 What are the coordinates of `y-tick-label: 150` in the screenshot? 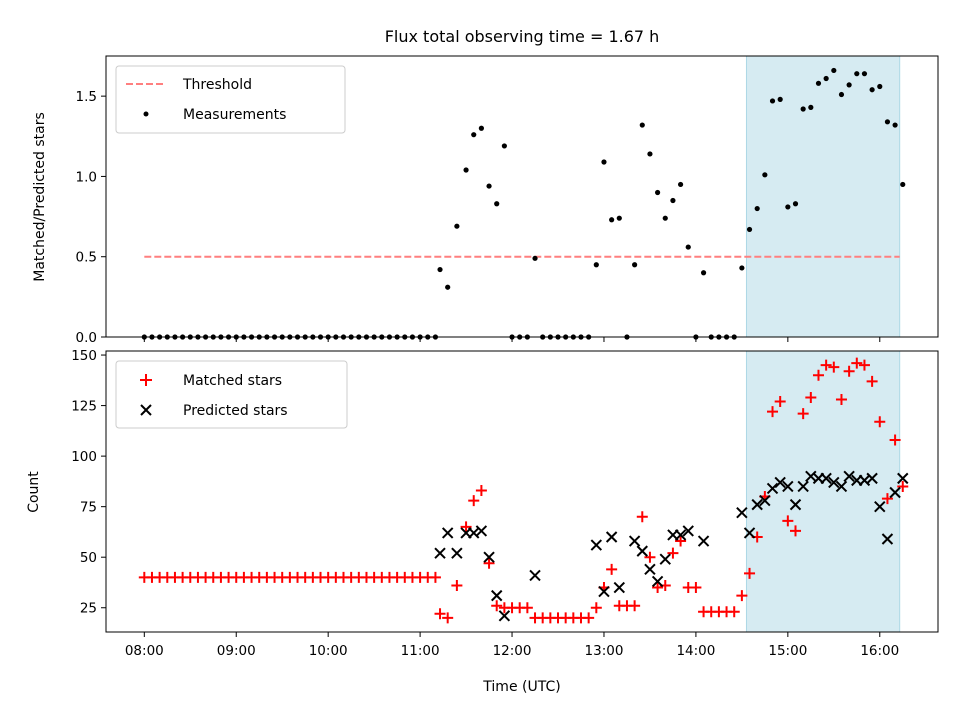 It's located at (84, 356).